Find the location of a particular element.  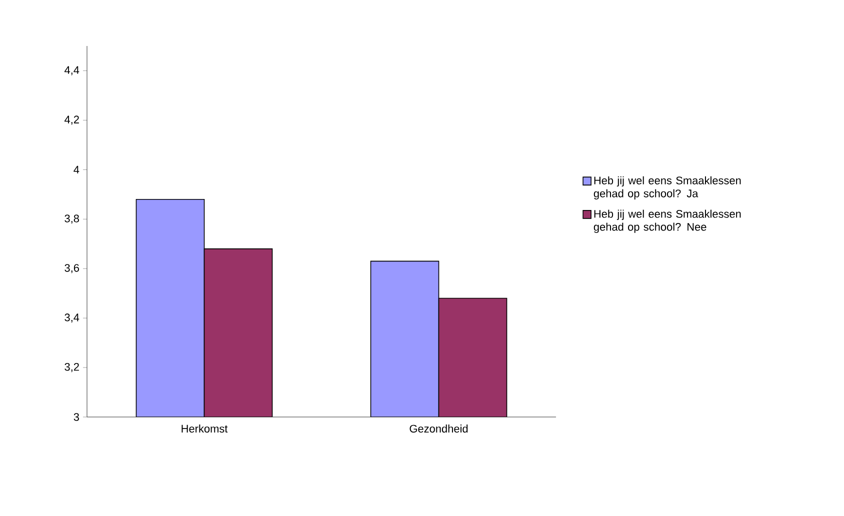

y-tick-label: 4,2 is located at coordinates (71, 120).